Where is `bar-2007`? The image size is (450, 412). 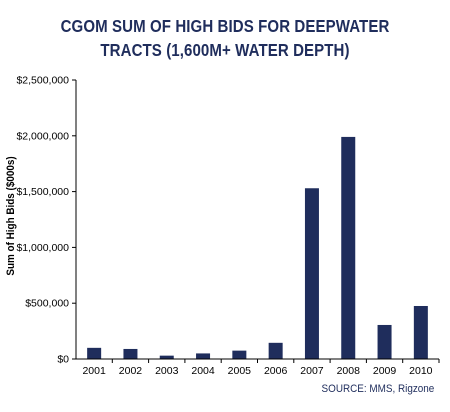 bar-2007 is located at coordinates (311, 273).